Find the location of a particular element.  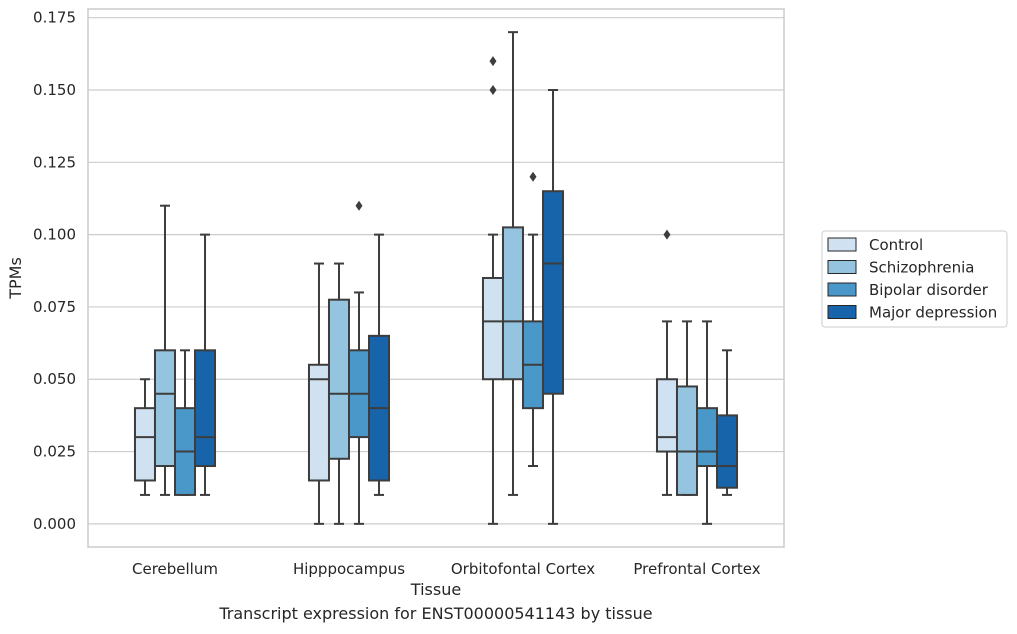

legend-label: Schizophrenia is located at coordinates (921, 268).